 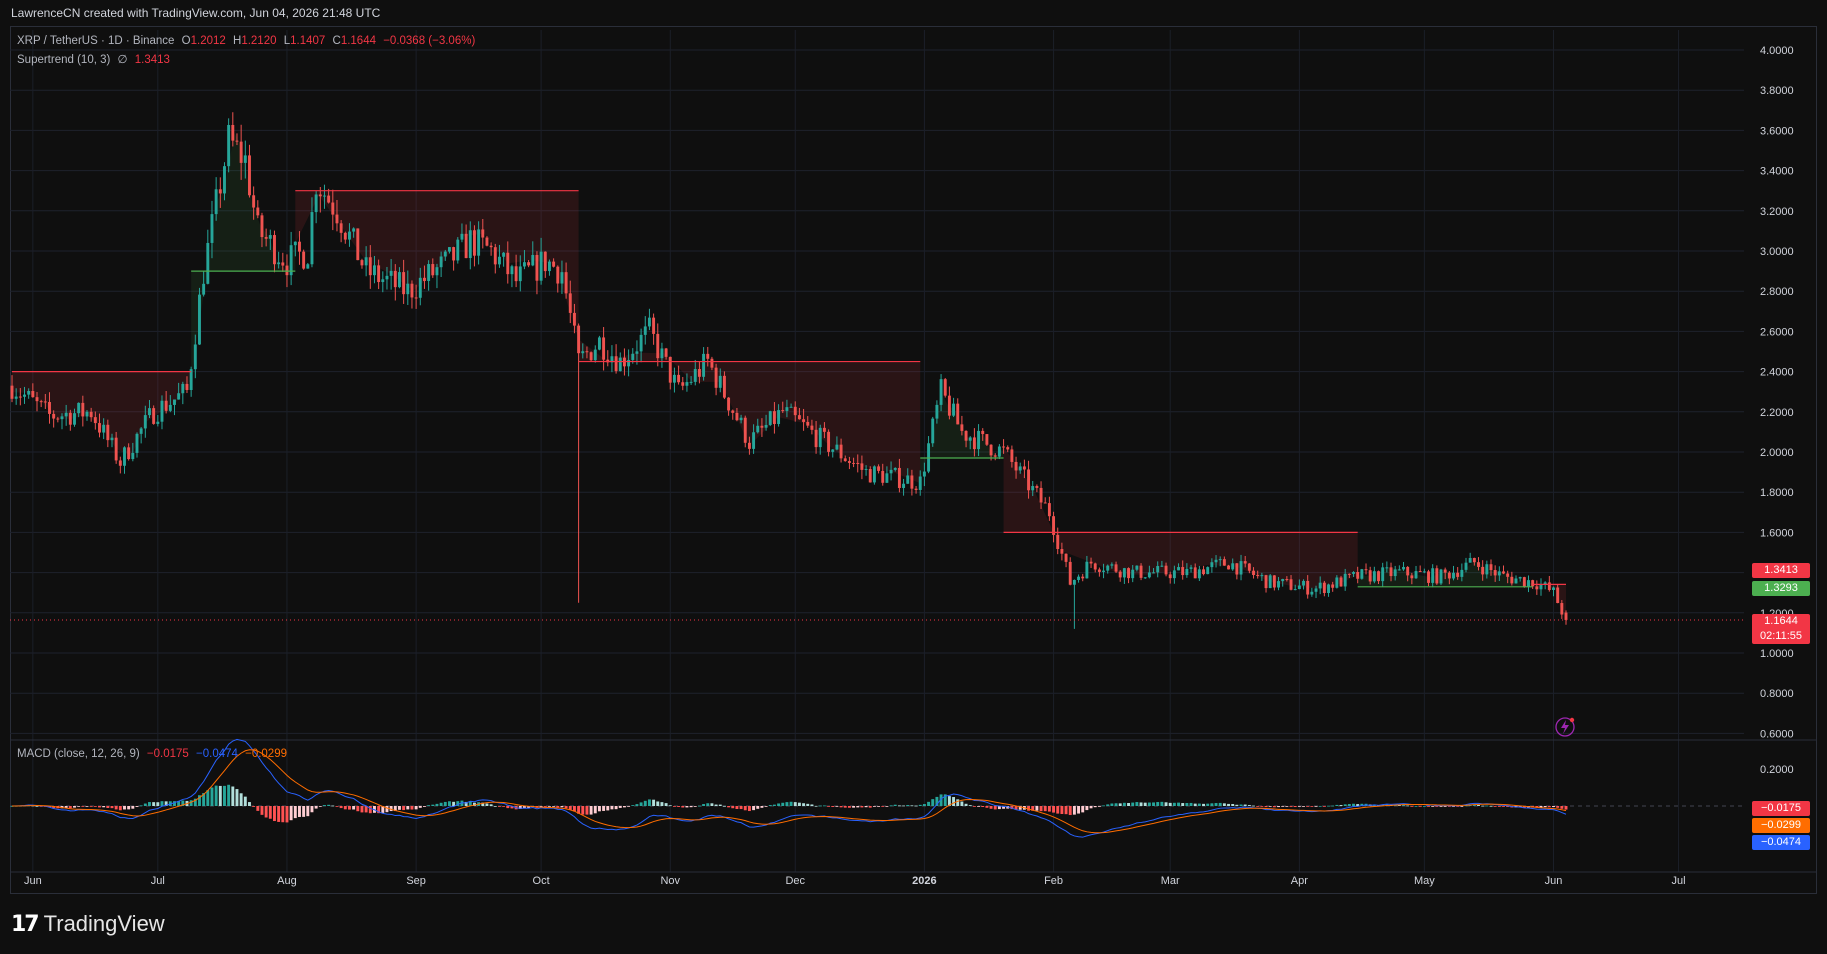 What do you see at coordinates (96, 41) in the screenshot?
I see `symbol-name: XRP / TetherUS · 1D · Binance` at bounding box center [96, 41].